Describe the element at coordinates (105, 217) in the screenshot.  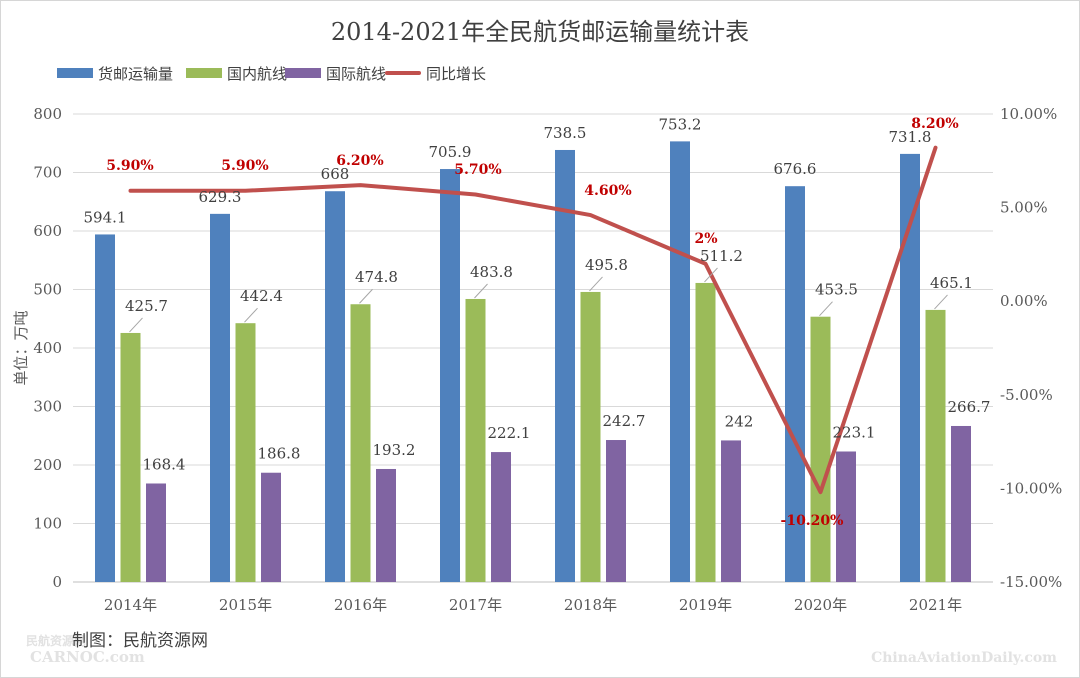
I see `data-label-0-0: 594.1` at that location.